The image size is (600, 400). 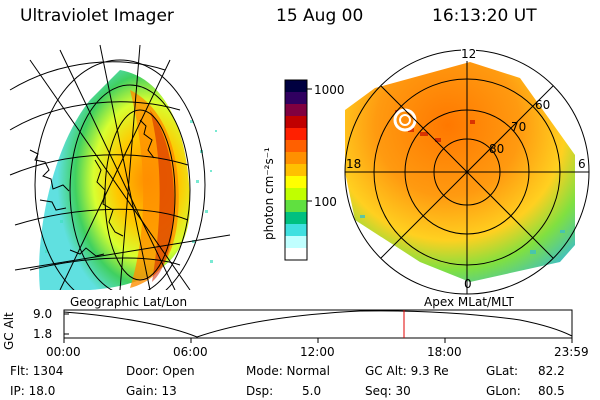 What do you see at coordinates (9, 331) in the screenshot?
I see `altitude-ylabel: GC Alt` at bounding box center [9, 331].